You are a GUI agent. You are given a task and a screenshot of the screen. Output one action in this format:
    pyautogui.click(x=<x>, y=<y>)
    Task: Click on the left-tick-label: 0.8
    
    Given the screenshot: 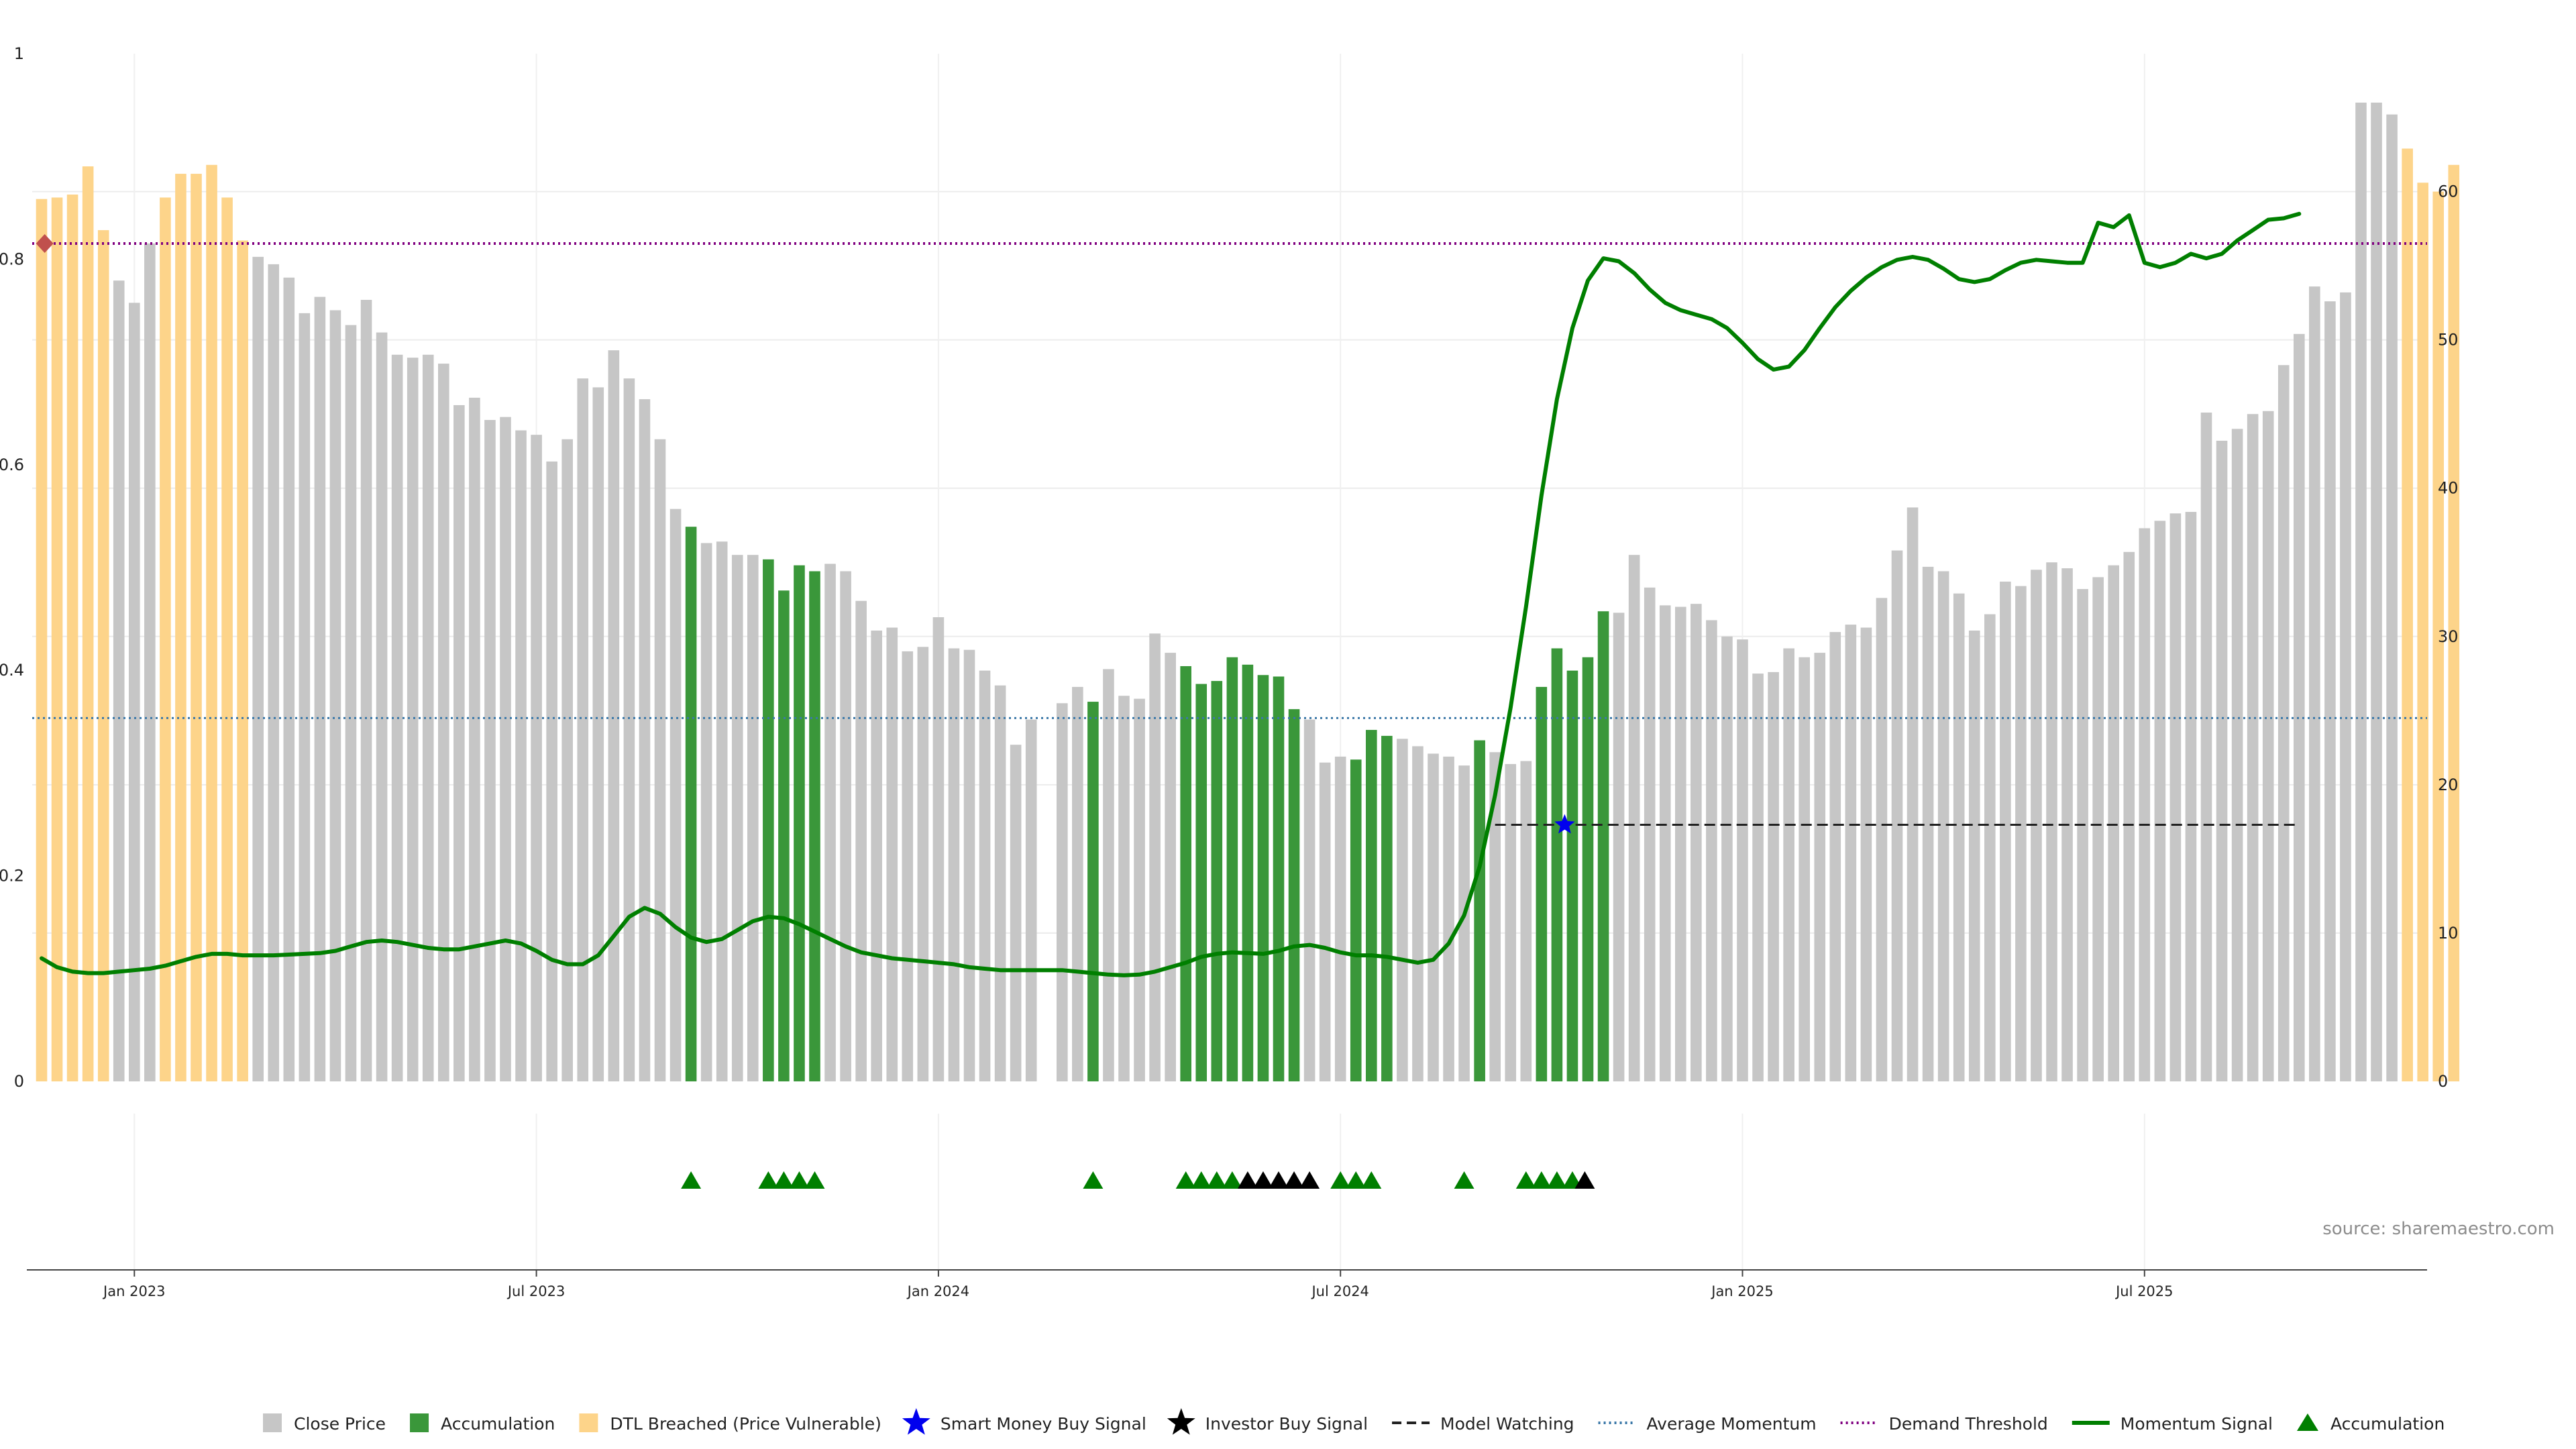 What is the action you would take?
    pyautogui.click(x=12, y=259)
    